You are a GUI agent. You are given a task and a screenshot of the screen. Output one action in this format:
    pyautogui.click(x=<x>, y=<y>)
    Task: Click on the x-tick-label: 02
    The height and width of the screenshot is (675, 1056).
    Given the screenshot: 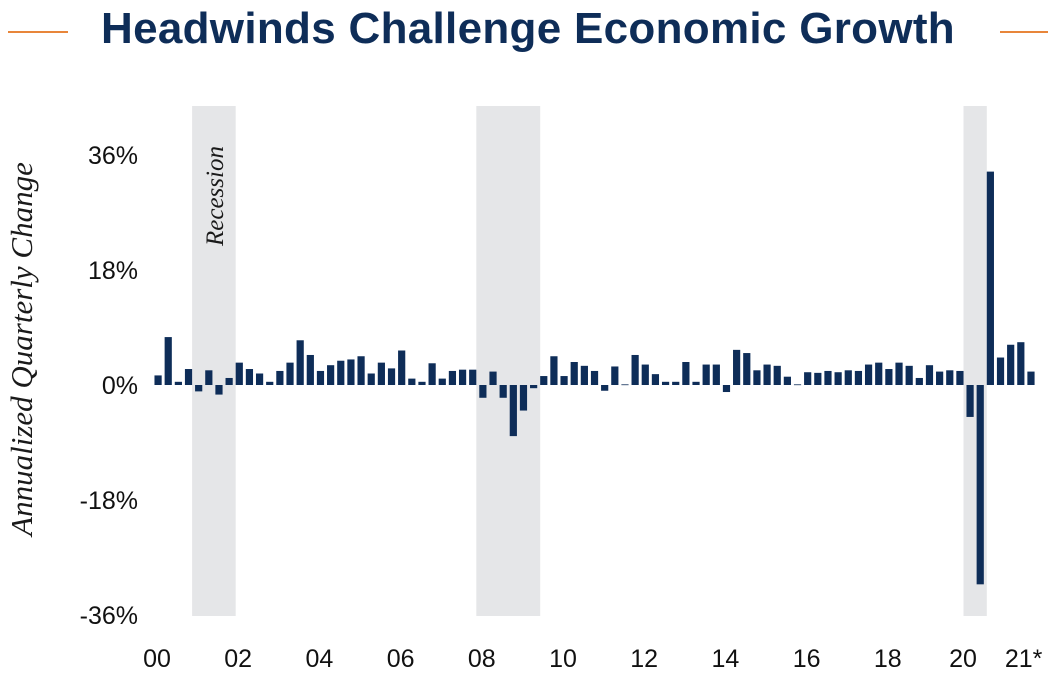 What is the action you would take?
    pyautogui.click(x=238, y=659)
    